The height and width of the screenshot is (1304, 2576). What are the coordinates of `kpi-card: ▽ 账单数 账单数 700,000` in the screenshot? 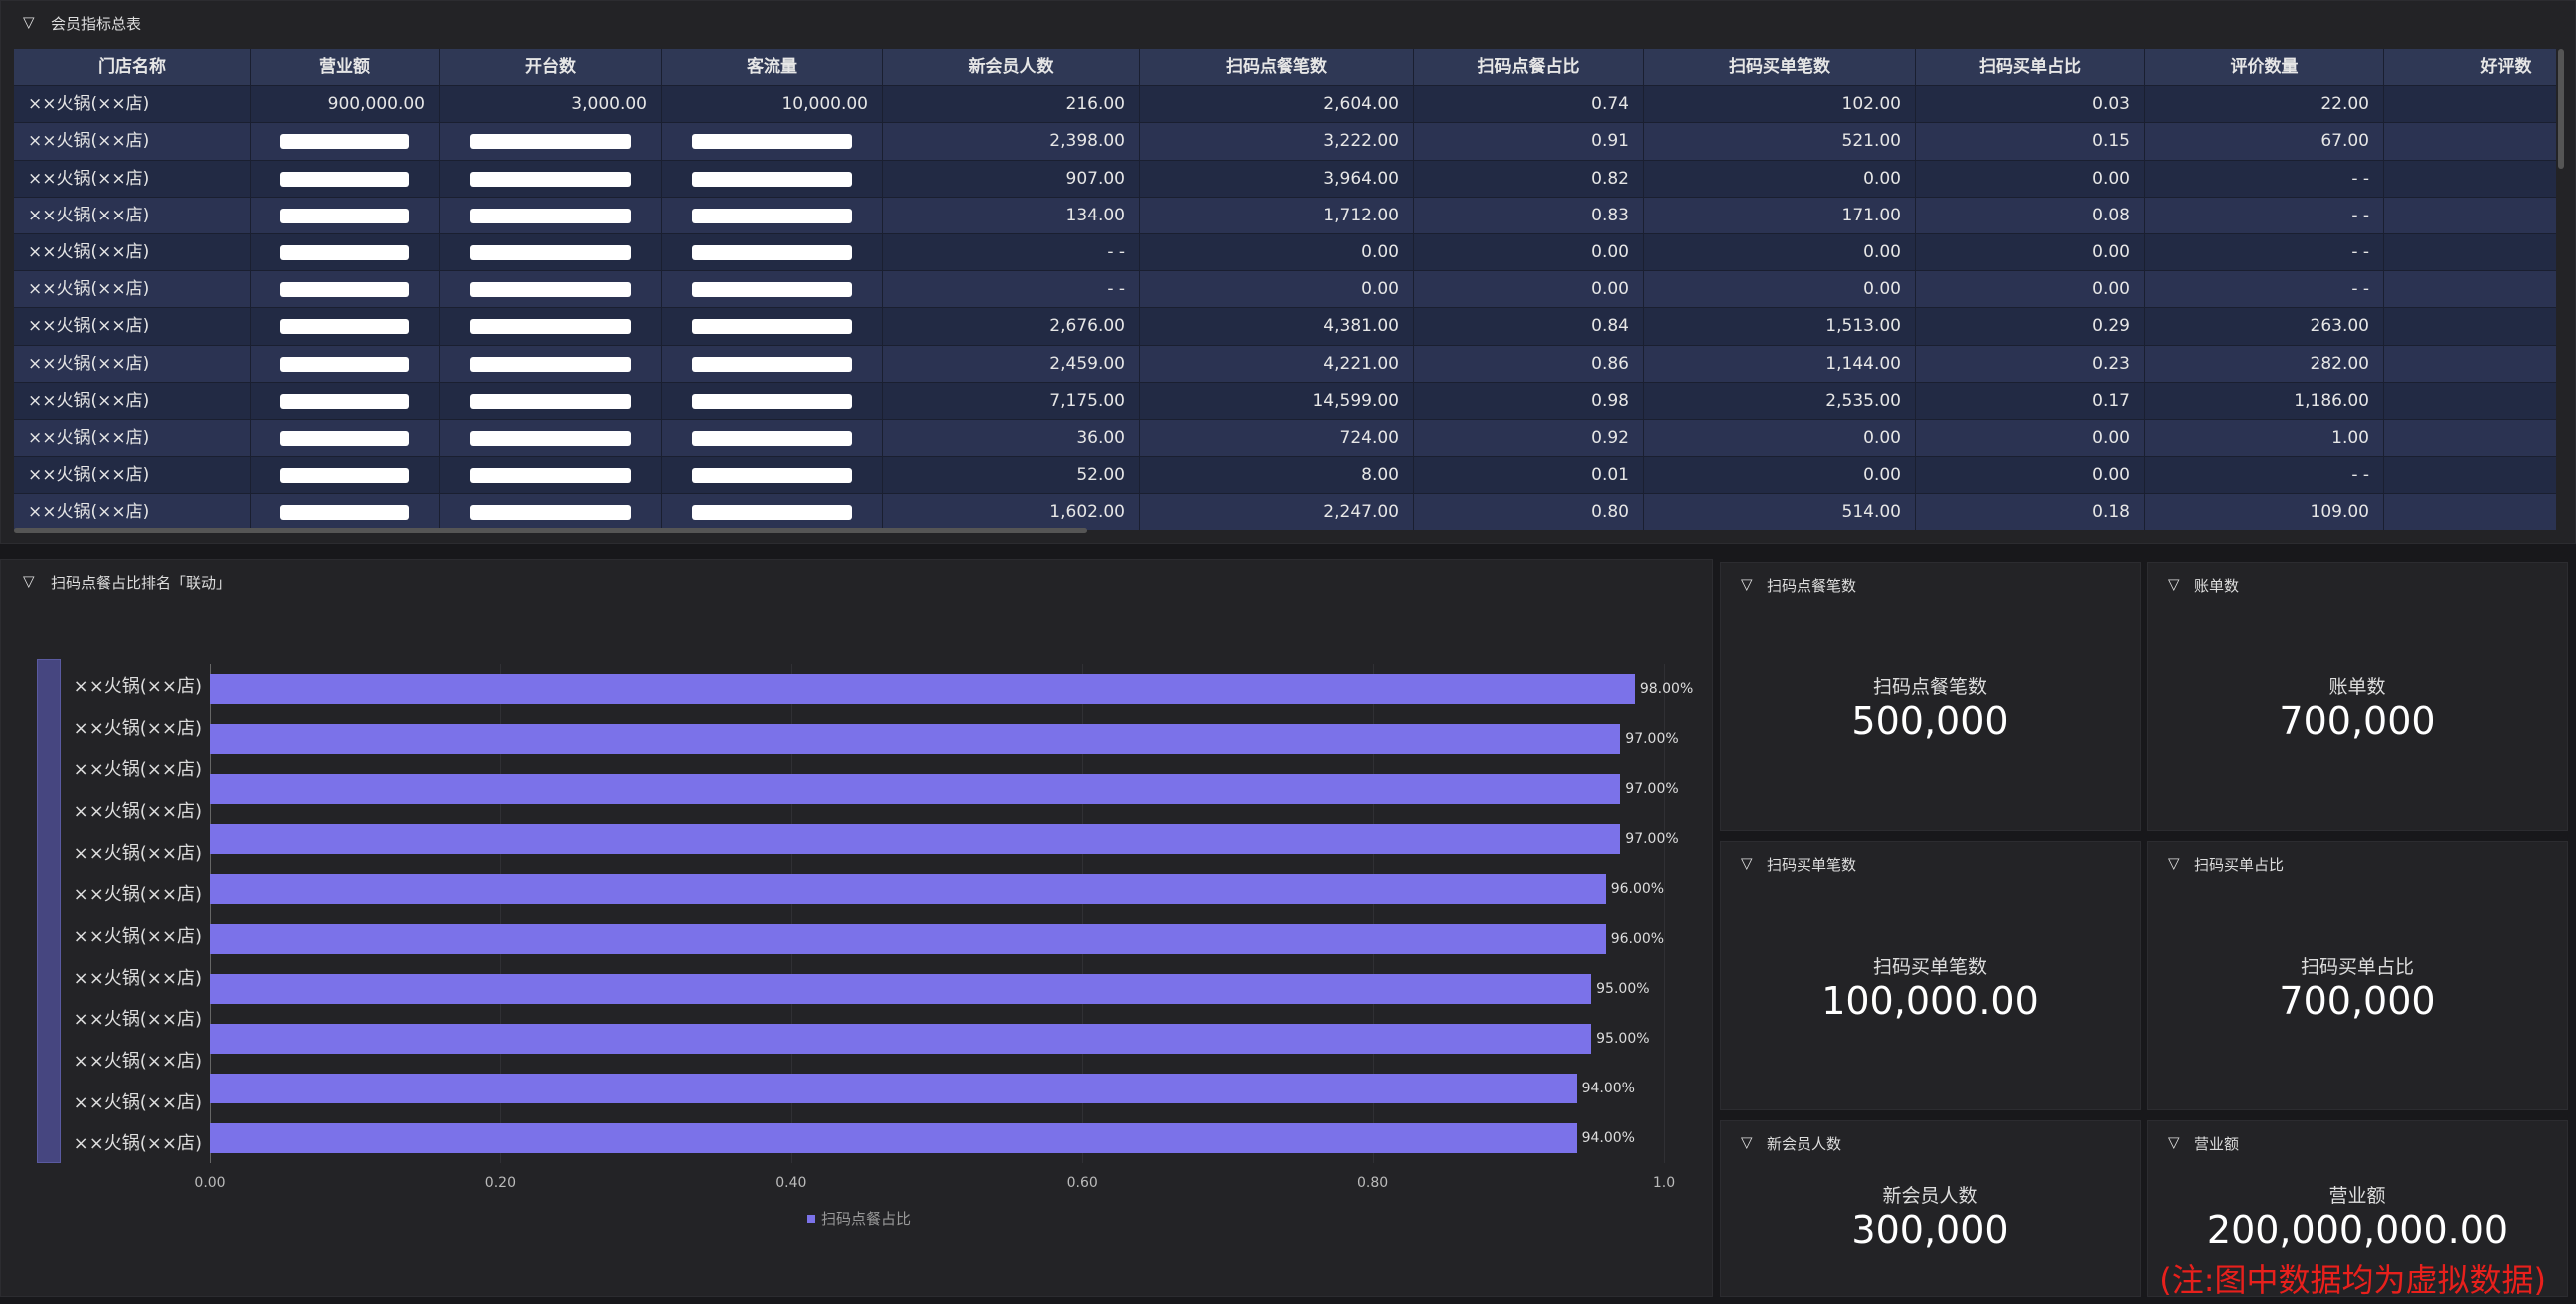 It's located at (2358, 696).